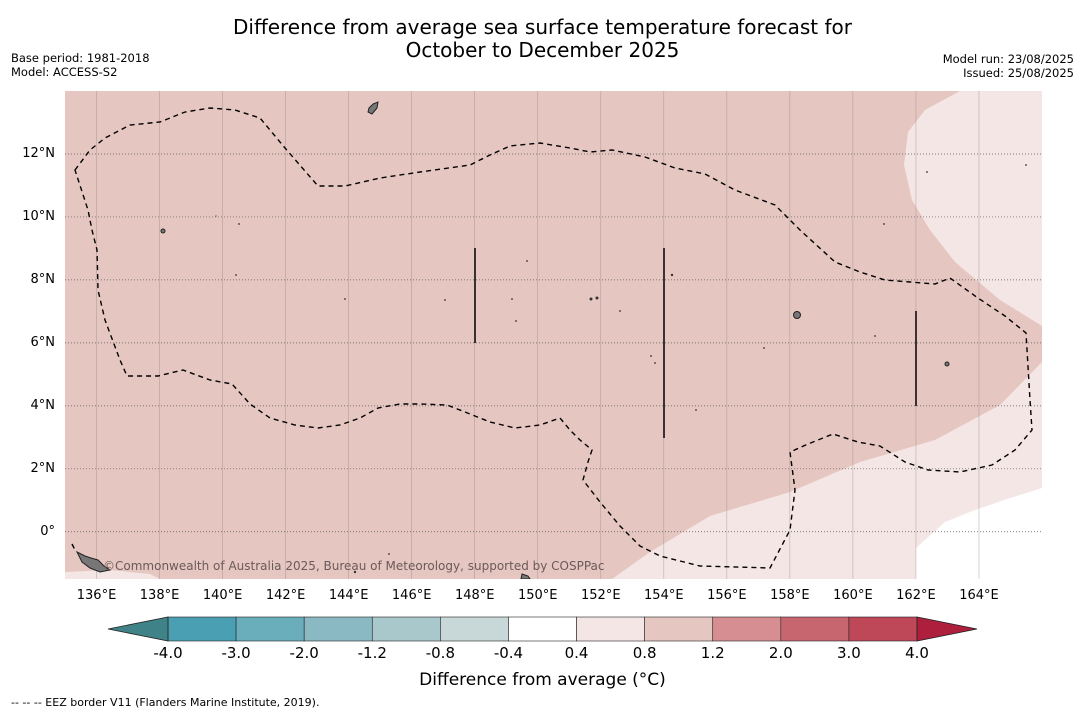 The height and width of the screenshot is (713, 1085). I want to click on latitude-label: 6°N, so click(43, 342).